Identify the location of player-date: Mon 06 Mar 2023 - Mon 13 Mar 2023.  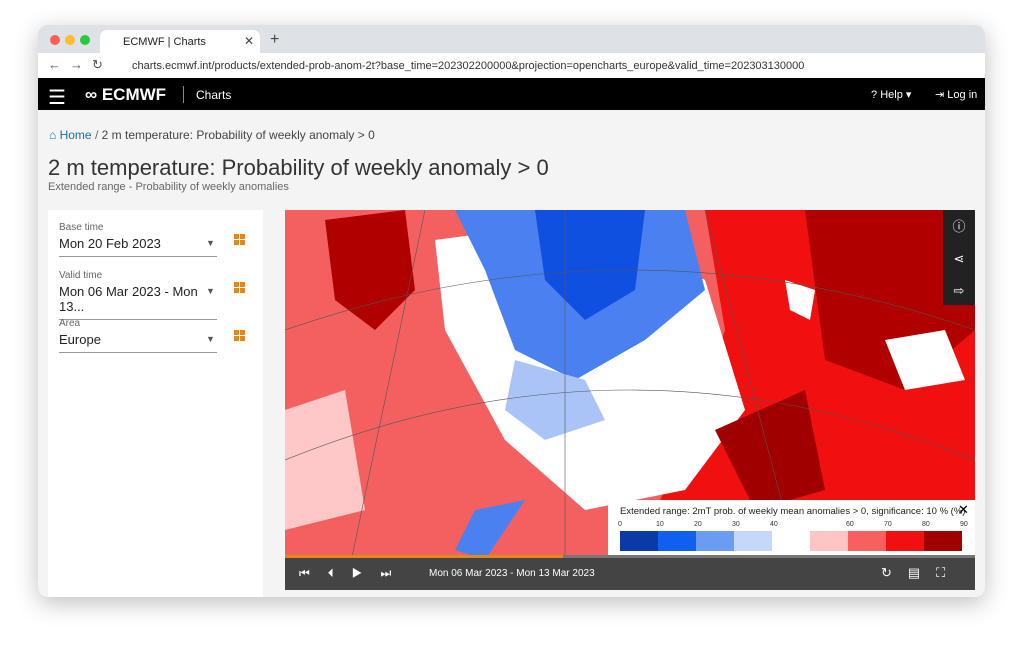
(512, 573).